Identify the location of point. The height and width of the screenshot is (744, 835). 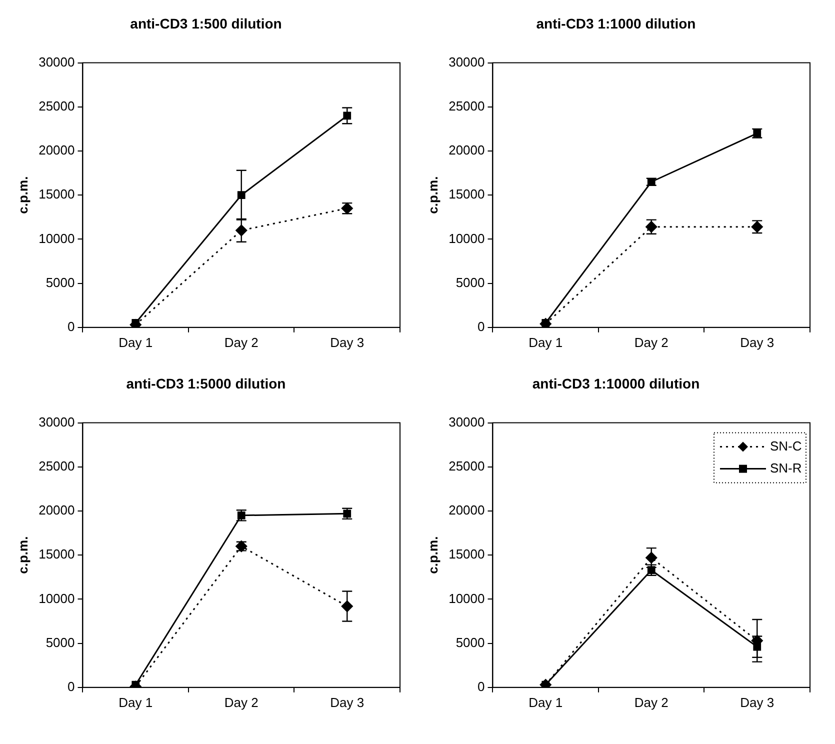
(241, 195).